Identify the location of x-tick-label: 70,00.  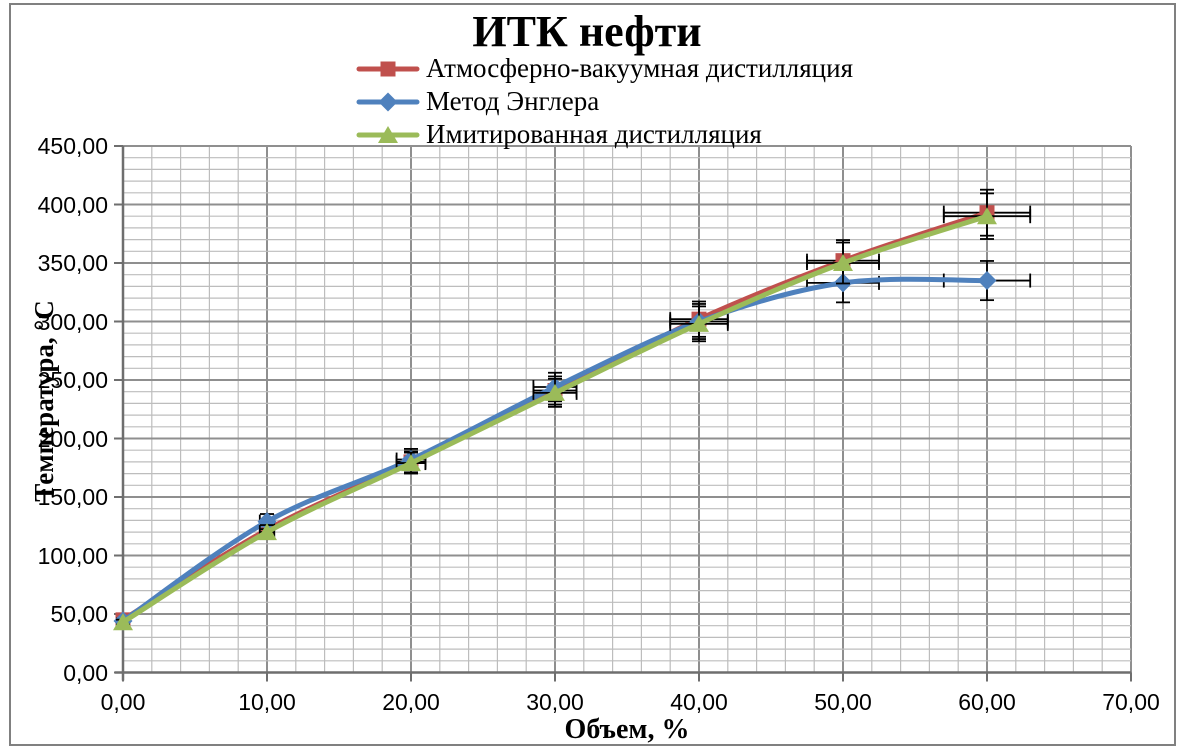
(1131, 702).